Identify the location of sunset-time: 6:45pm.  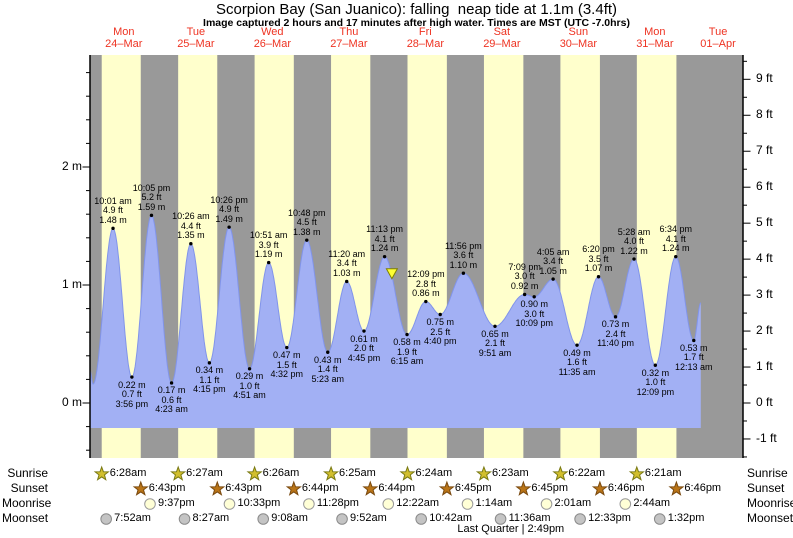
(473, 488).